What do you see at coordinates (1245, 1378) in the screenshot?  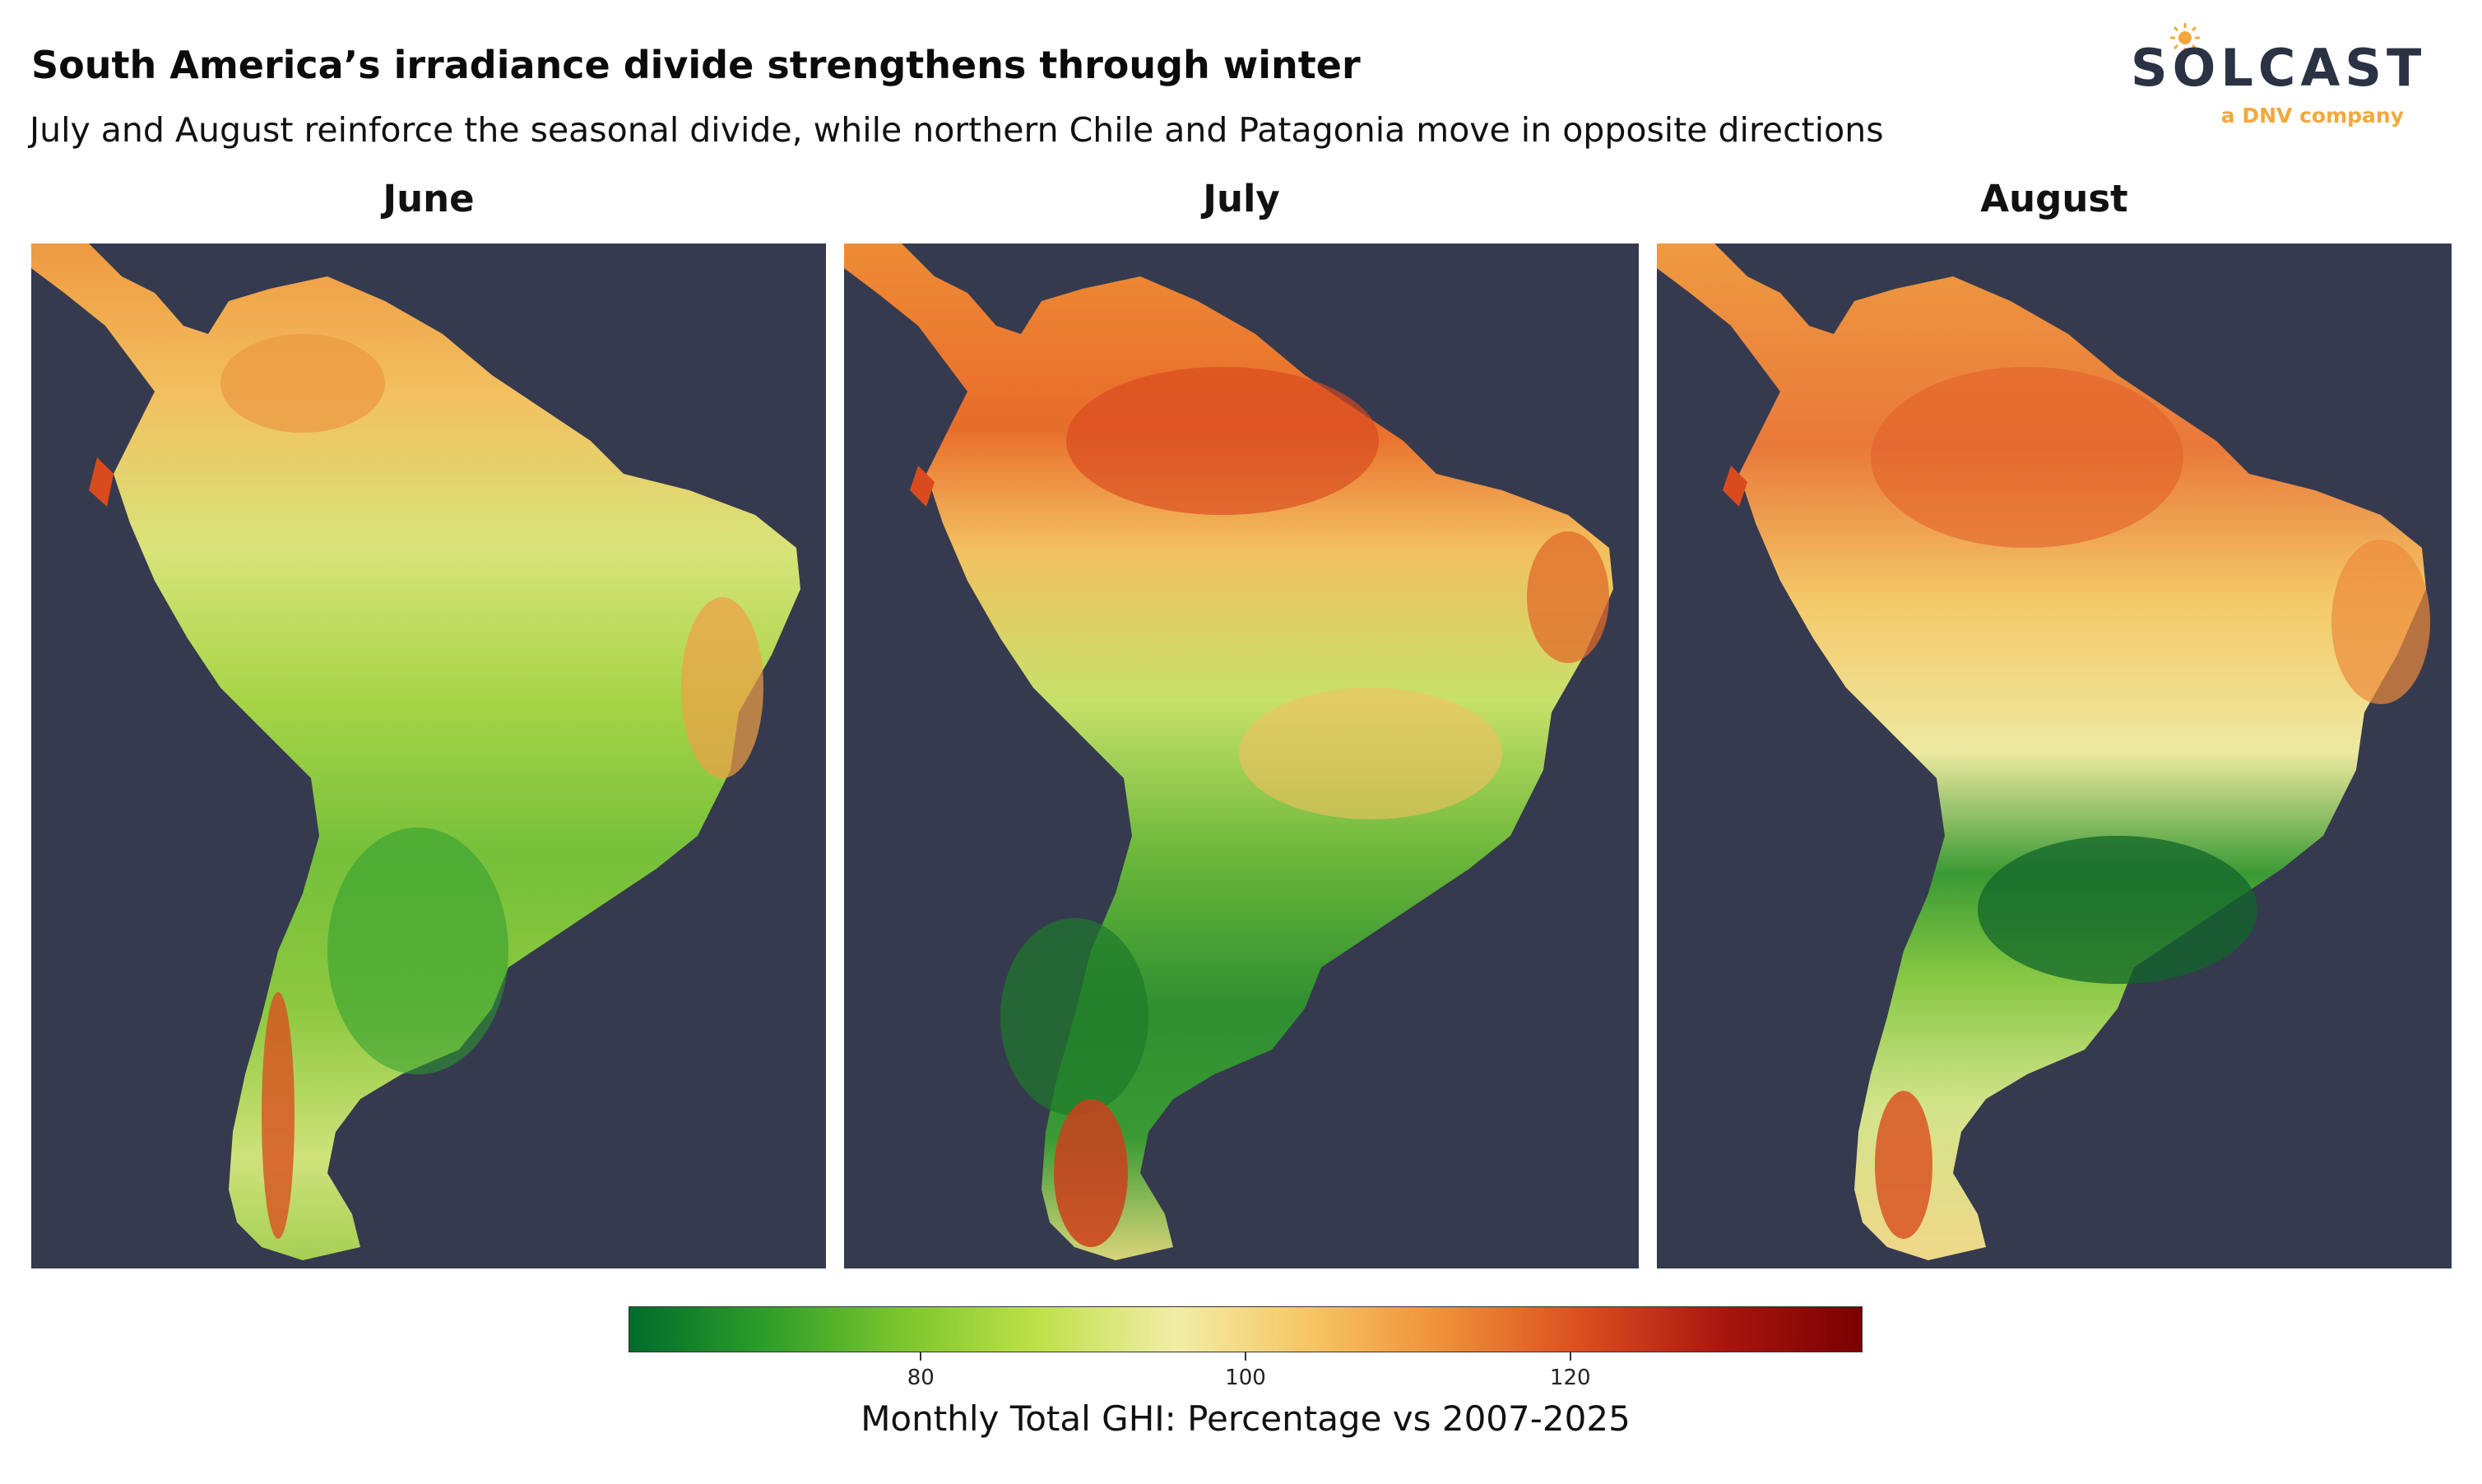 I see `colorbar-tick-label: 100` at bounding box center [1245, 1378].